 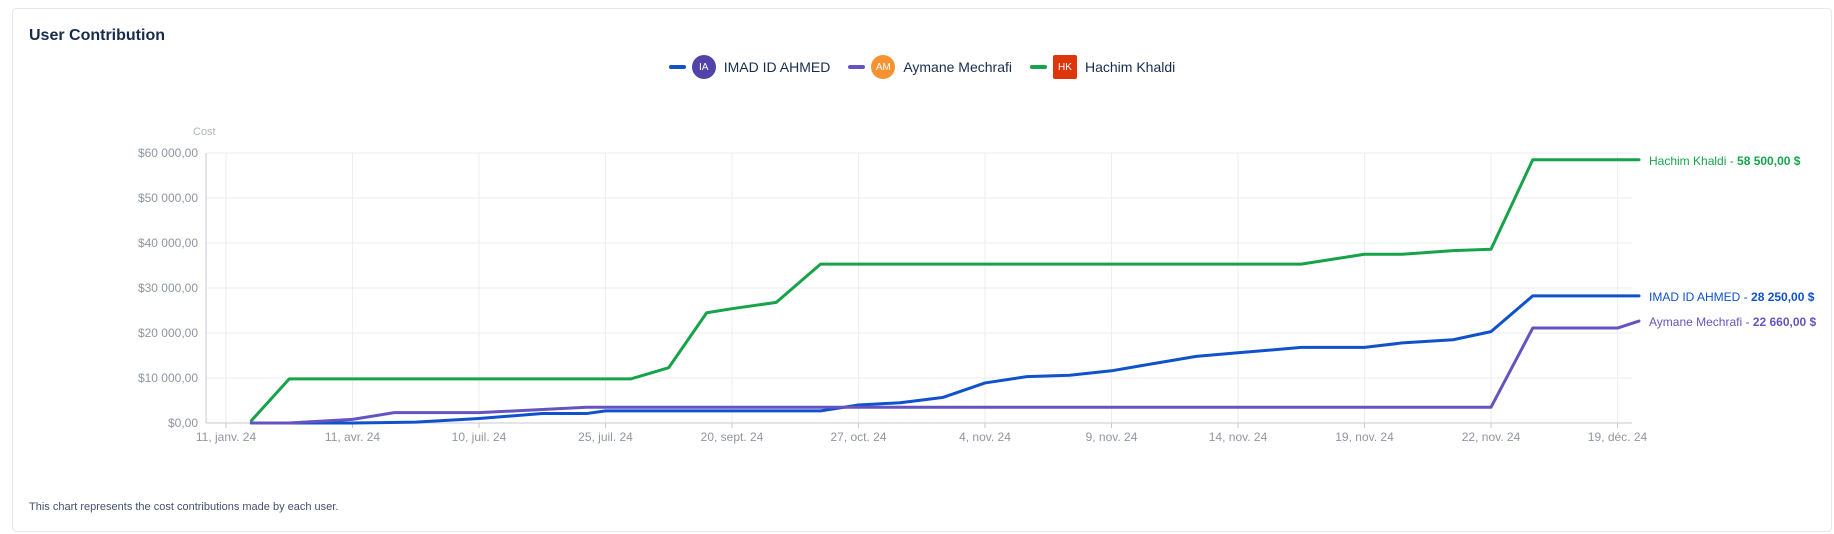 I want to click on x-tick-label: 4, nov. 24, so click(x=985, y=437).